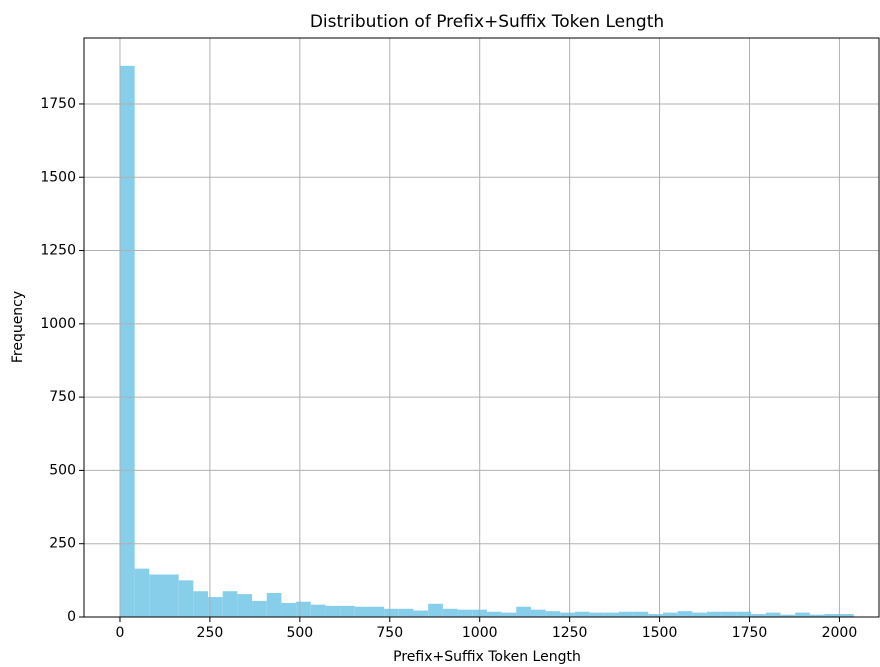 Image resolution: width=880 pixels, height=667 pixels. Describe the element at coordinates (58, 324) in the screenshot. I see `y-tick-label: 1000` at that location.